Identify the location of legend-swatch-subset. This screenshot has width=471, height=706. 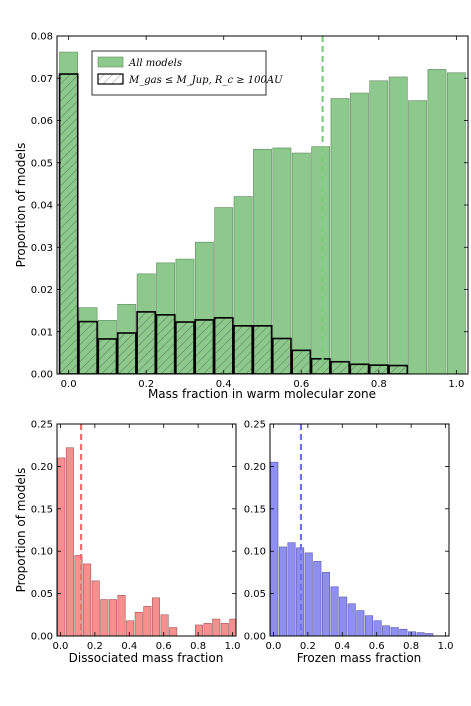
(110, 79).